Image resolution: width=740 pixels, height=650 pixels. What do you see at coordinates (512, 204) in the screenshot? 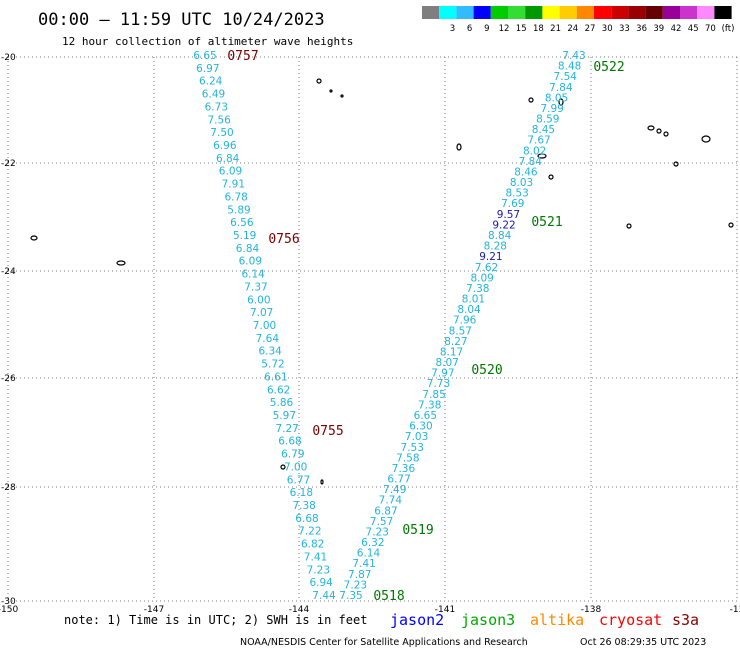
I see `east-track-value: 7.69` at bounding box center [512, 204].